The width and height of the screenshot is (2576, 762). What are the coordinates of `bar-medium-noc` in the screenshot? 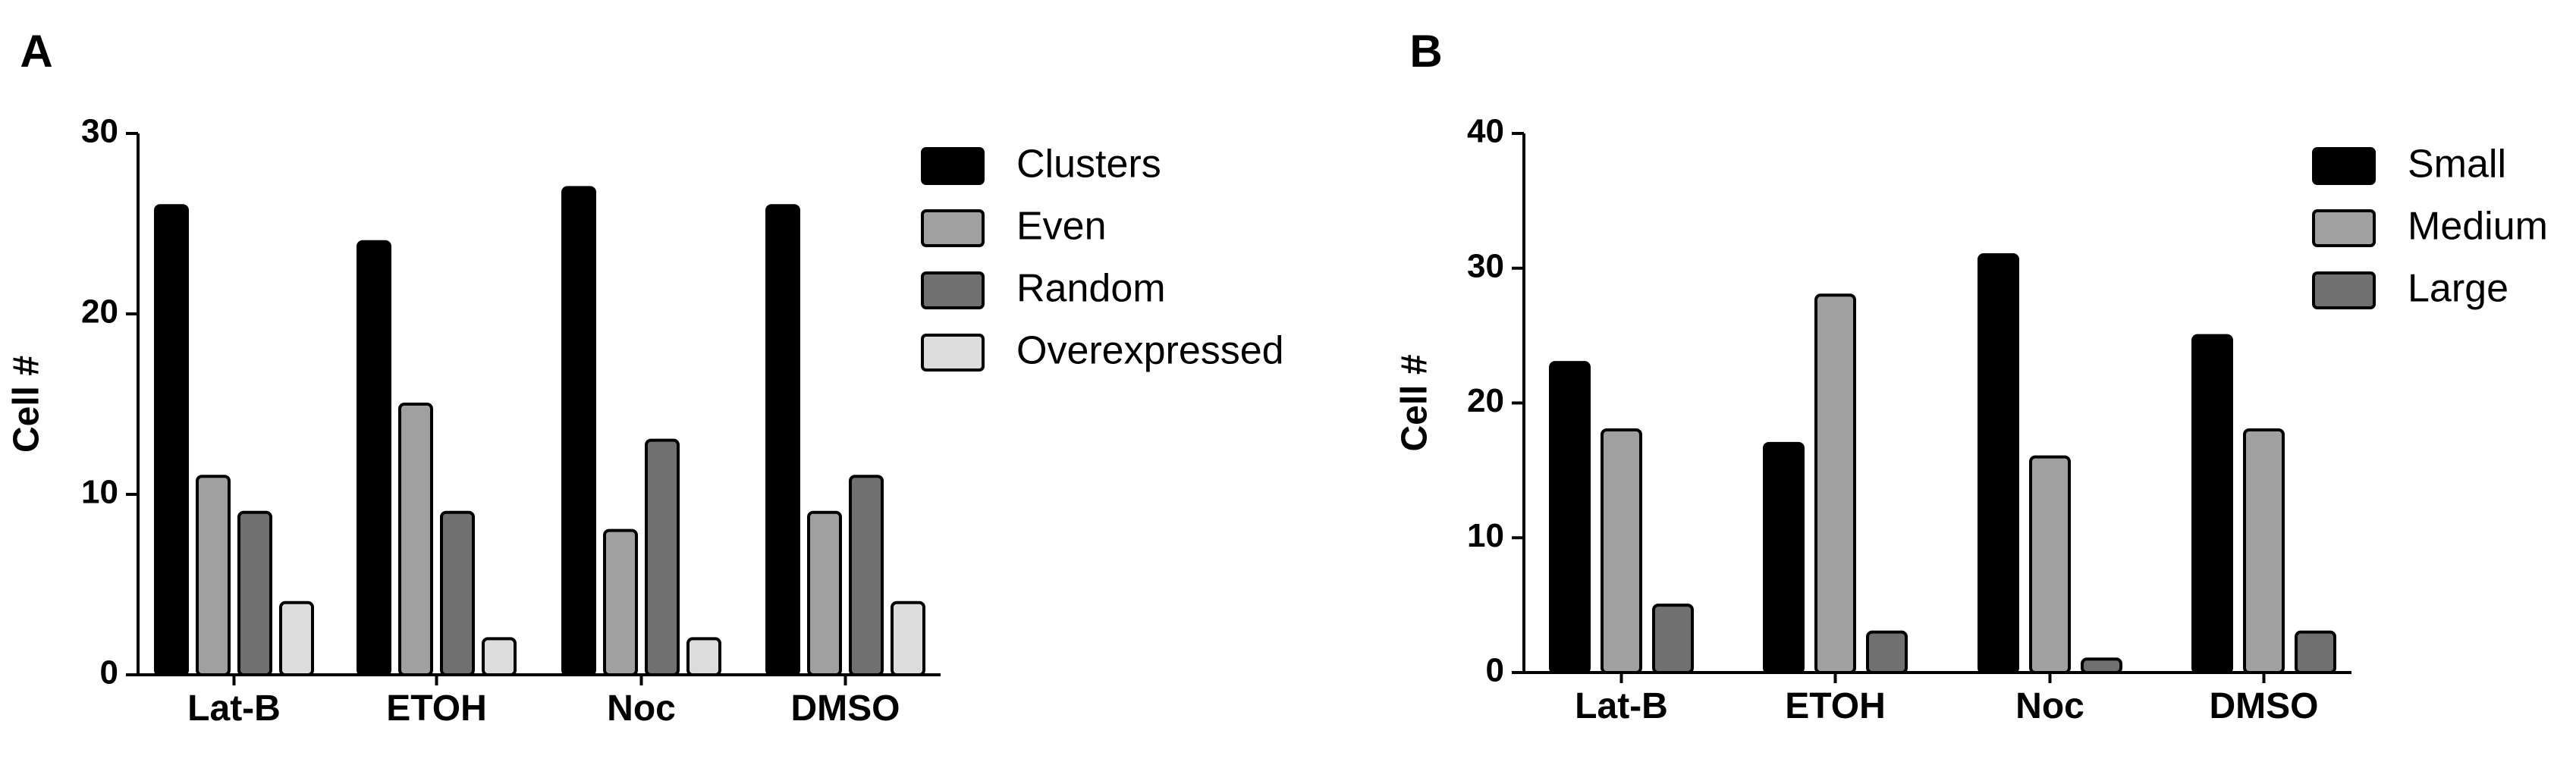 It's located at (2050, 564).